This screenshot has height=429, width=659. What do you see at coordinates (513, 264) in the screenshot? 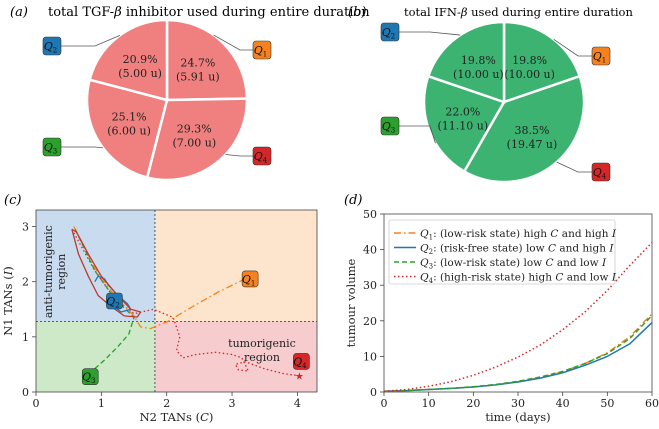
I see `legend-entry-q3: Q3: (low-risk state) low C and low I` at bounding box center [513, 264].